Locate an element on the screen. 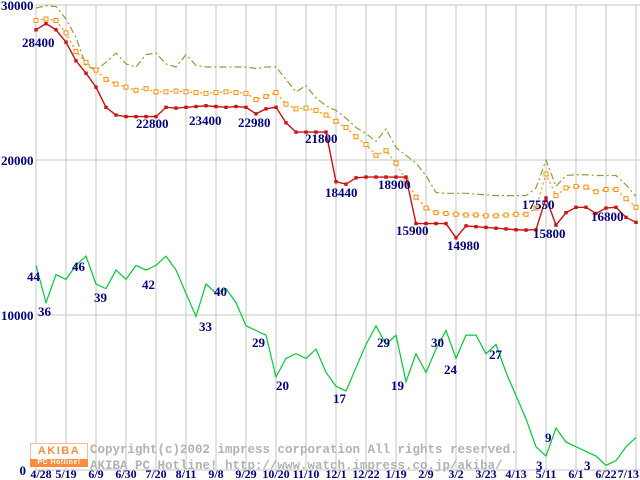 The image size is (640, 480). price-point-label: 22800 is located at coordinates (152, 123).